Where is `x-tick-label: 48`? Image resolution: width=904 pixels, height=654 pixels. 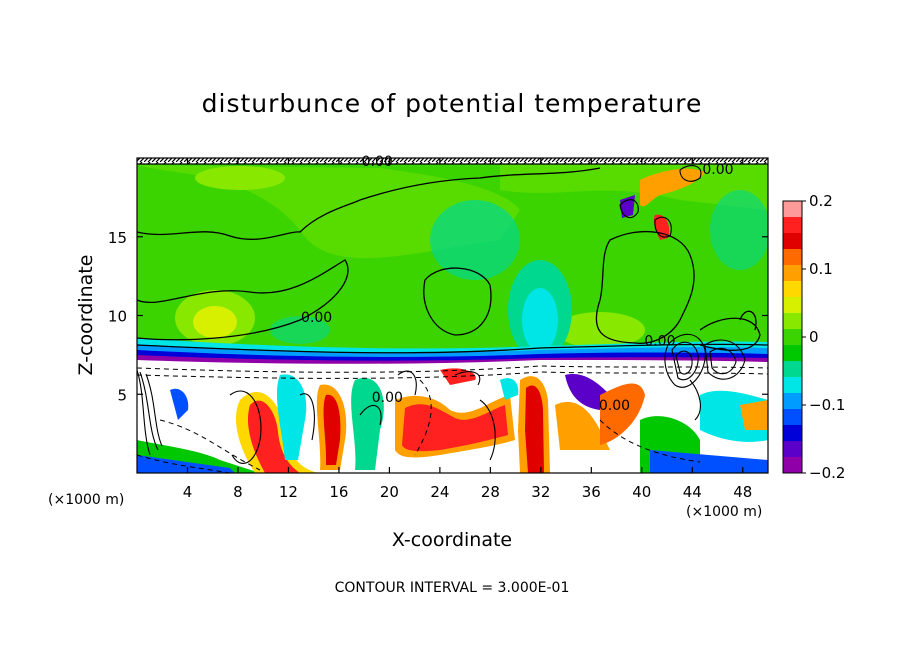
x-tick-label: 48 is located at coordinates (742, 492).